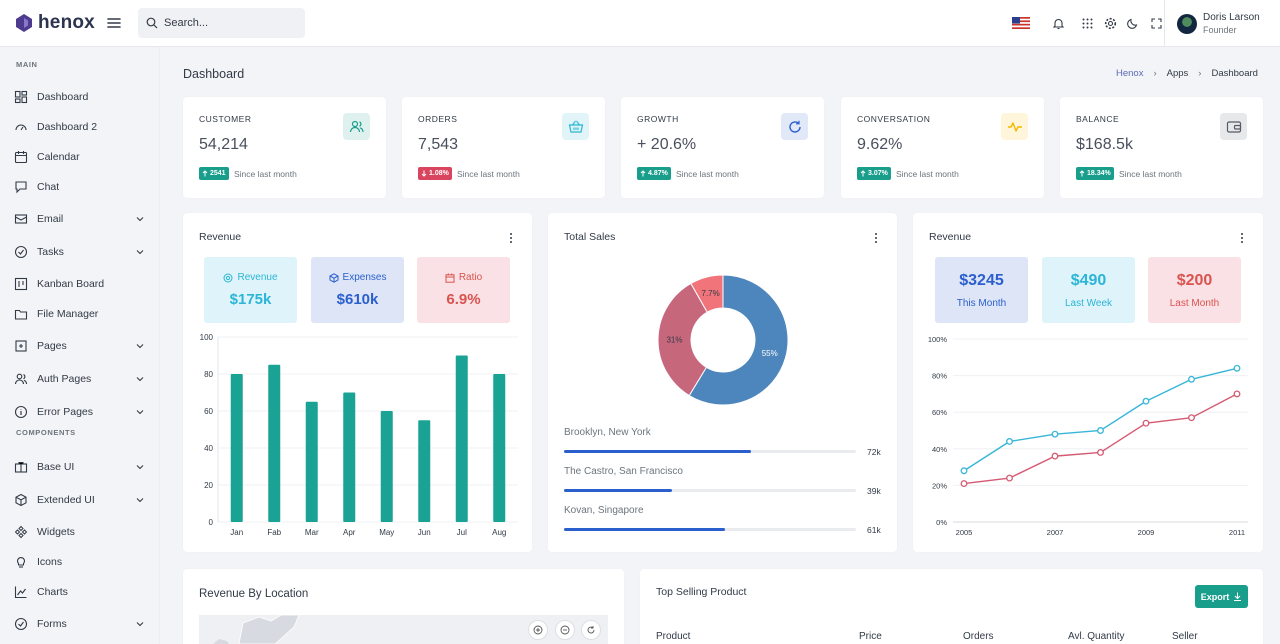 This screenshot has height=644, width=1280. Describe the element at coordinates (21, 592) in the screenshot. I see `chart-icon` at that location.